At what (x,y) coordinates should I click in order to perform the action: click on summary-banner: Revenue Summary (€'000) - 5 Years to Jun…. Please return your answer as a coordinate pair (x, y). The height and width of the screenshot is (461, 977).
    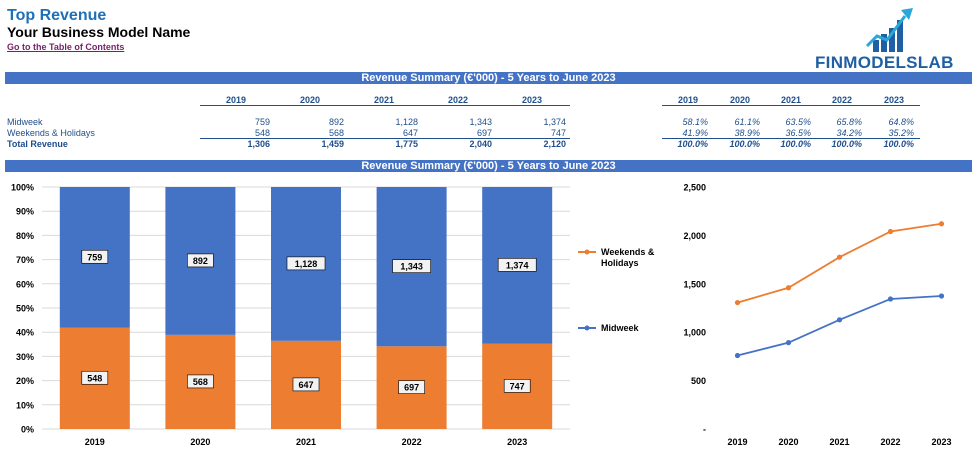
    Looking at the image, I should click on (488, 78).